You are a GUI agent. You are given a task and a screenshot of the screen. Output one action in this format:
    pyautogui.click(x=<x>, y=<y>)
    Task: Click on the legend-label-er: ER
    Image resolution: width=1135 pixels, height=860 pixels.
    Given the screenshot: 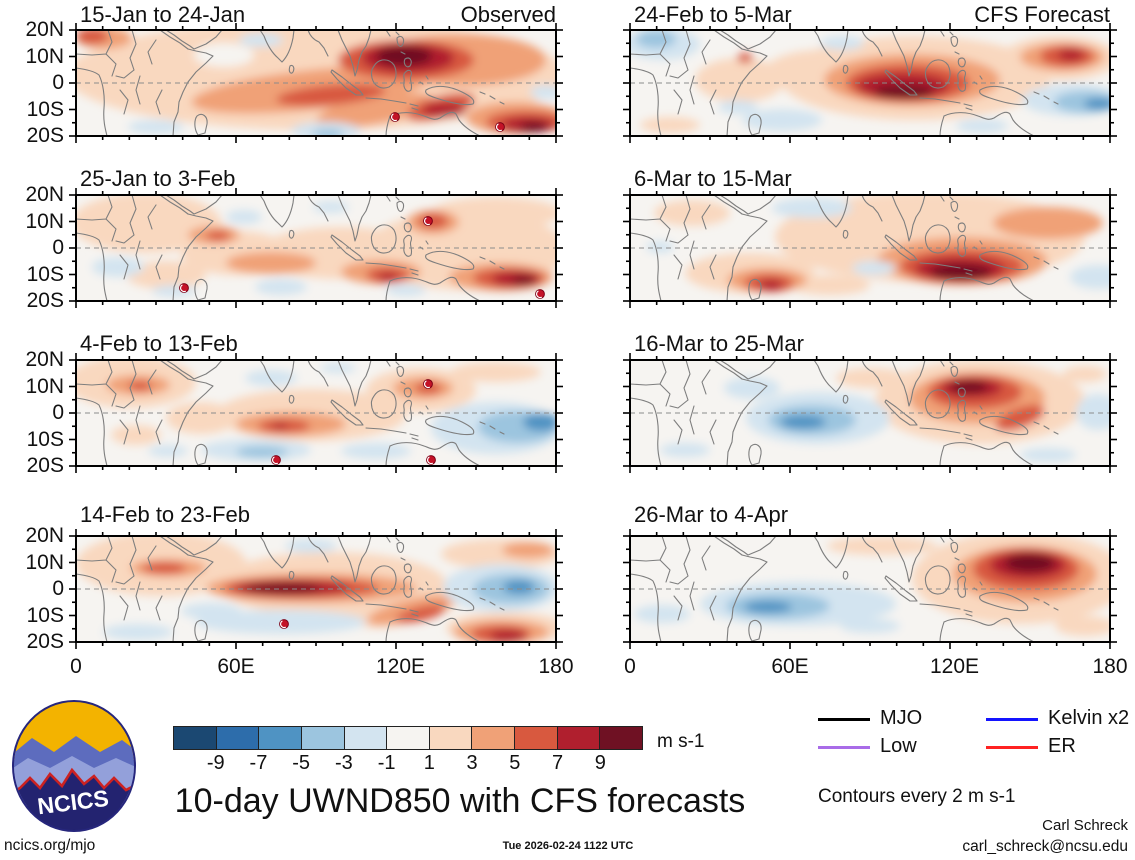 What is the action you would take?
    pyautogui.click(x=1062, y=746)
    